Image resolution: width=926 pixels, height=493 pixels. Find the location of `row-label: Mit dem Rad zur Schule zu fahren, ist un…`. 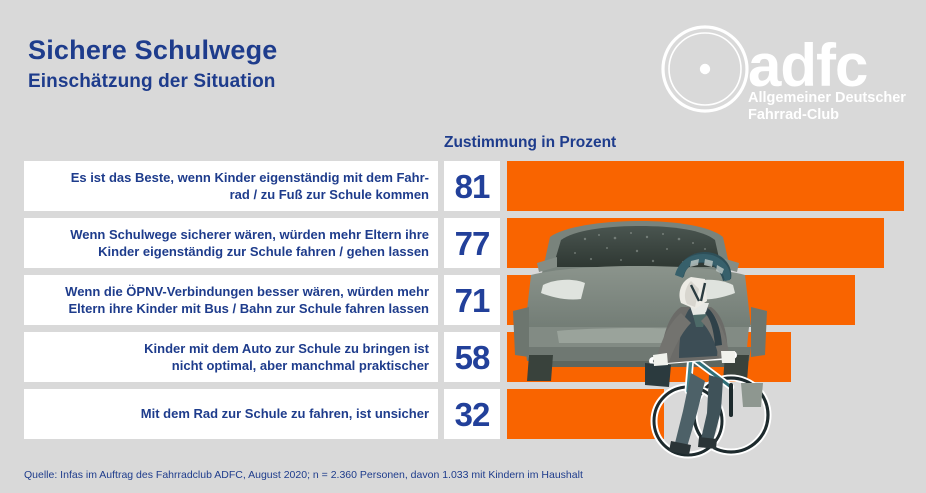

row-label: Mit dem Rad zur Schule zu fahren, ist un… is located at coordinates (285, 413).